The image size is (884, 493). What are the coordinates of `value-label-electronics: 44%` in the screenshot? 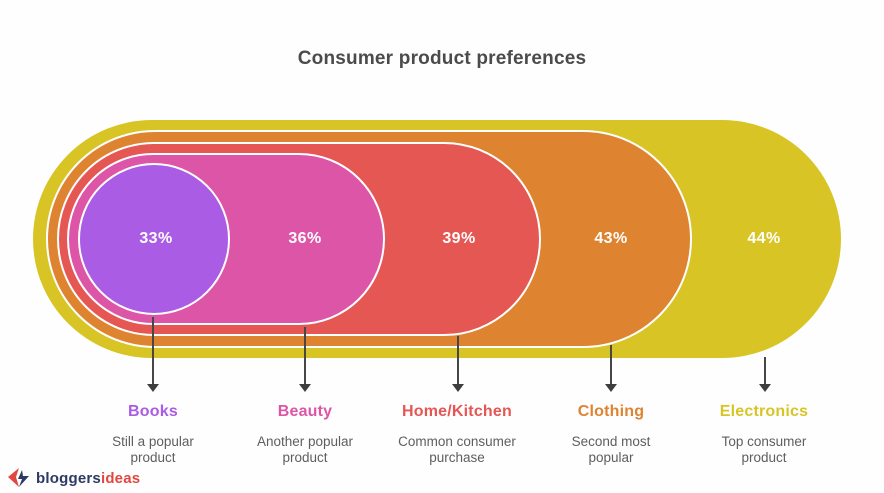 It's located at (764, 238).